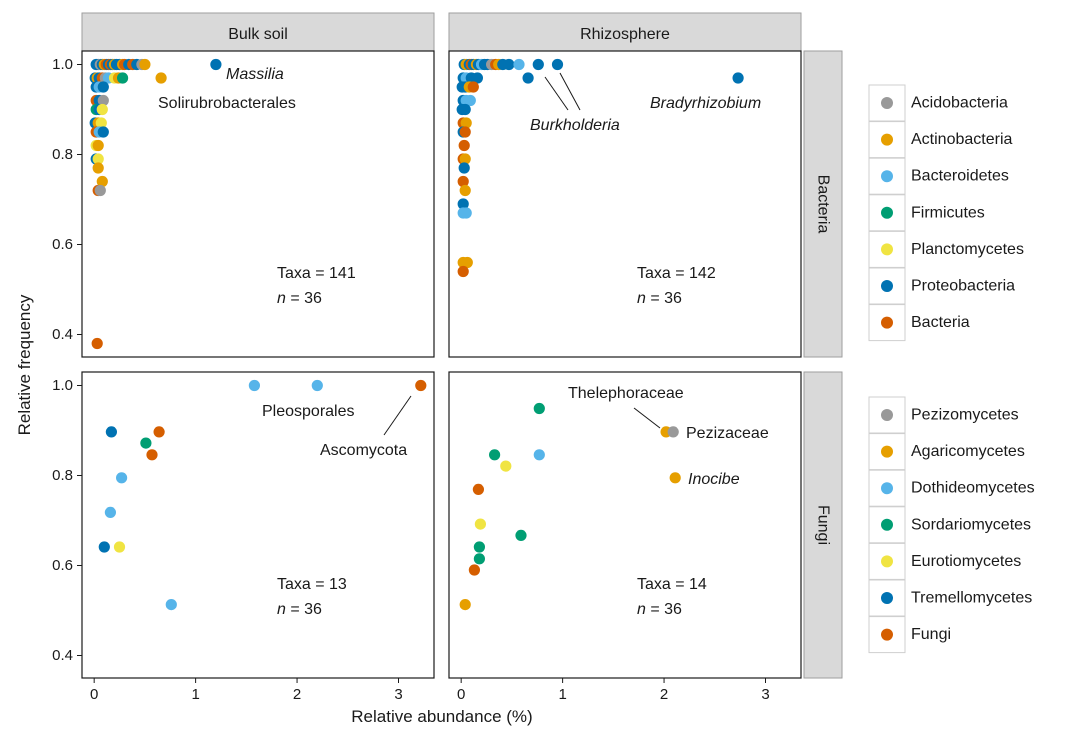  Describe the element at coordinates (963, 286) in the screenshot. I see `legend-label: Proteobacteria` at that location.